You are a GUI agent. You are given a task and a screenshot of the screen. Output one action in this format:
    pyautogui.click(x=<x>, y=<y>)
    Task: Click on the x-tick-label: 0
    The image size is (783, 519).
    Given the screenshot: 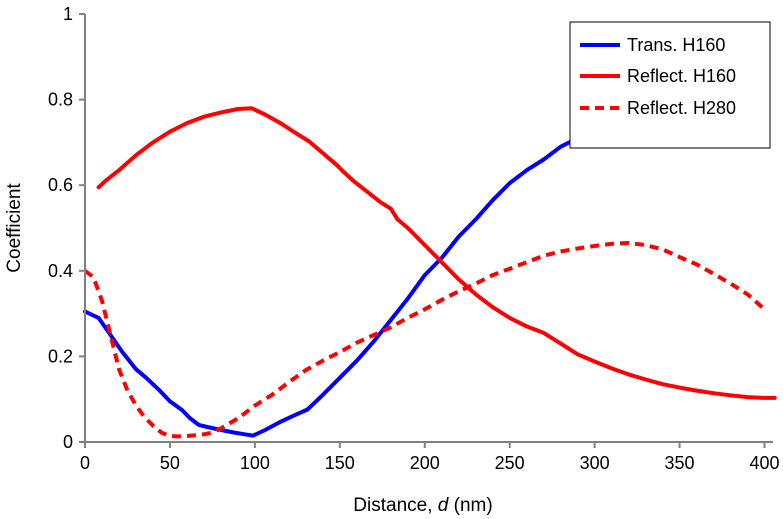 What is the action you would take?
    pyautogui.click(x=85, y=463)
    